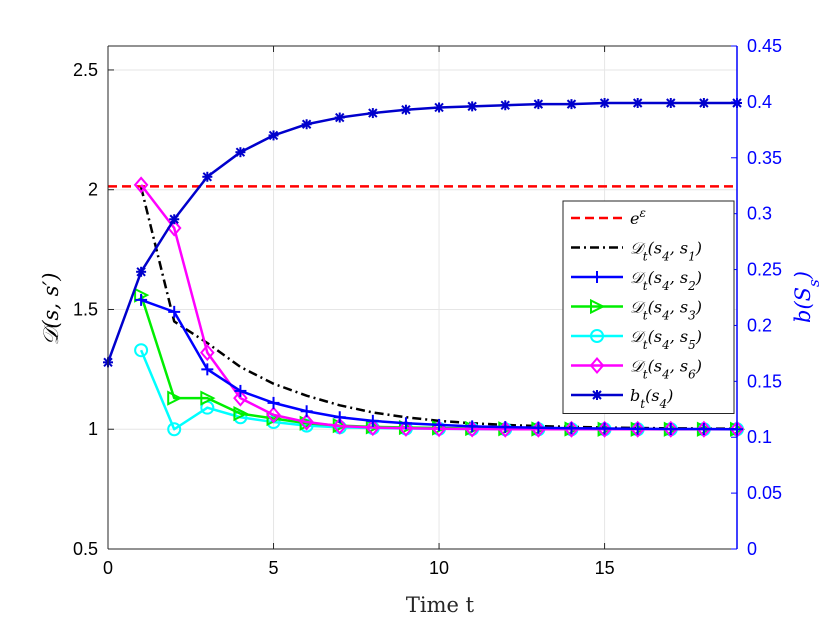  I want to click on x-tick-label: 10, so click(439, 568).